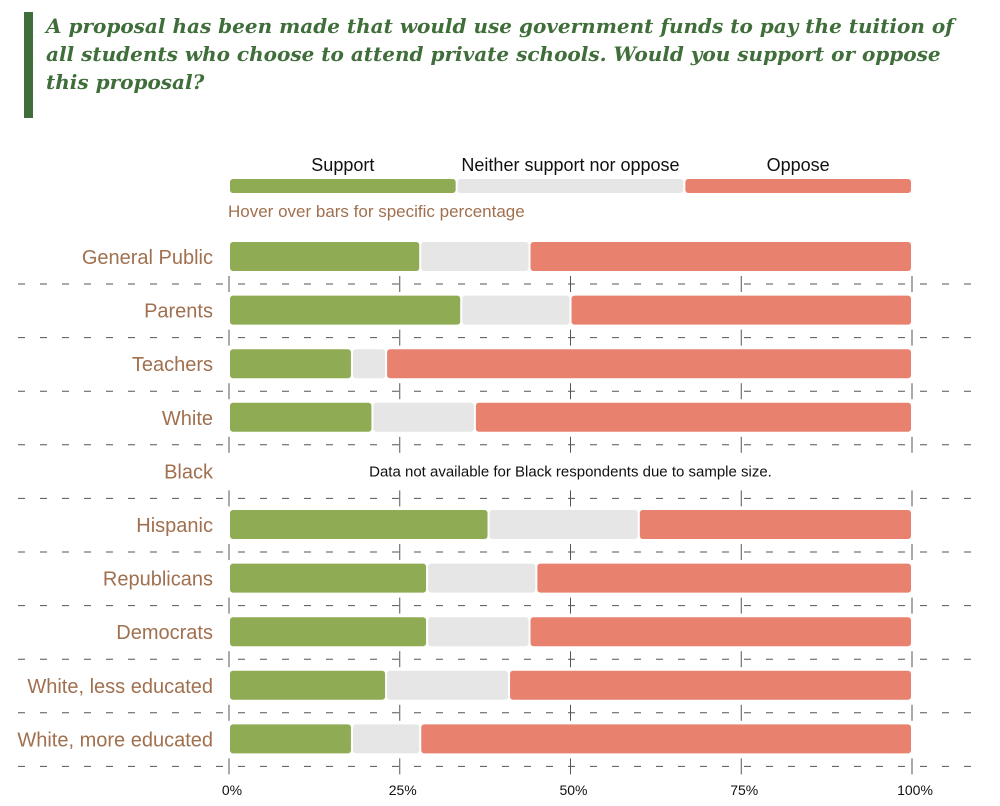  What do you see at coordinates (563, 524) in the screenshot?
I see `bar-segment: Neither support nor oppose: 22%` at bounding box center [563, 524].